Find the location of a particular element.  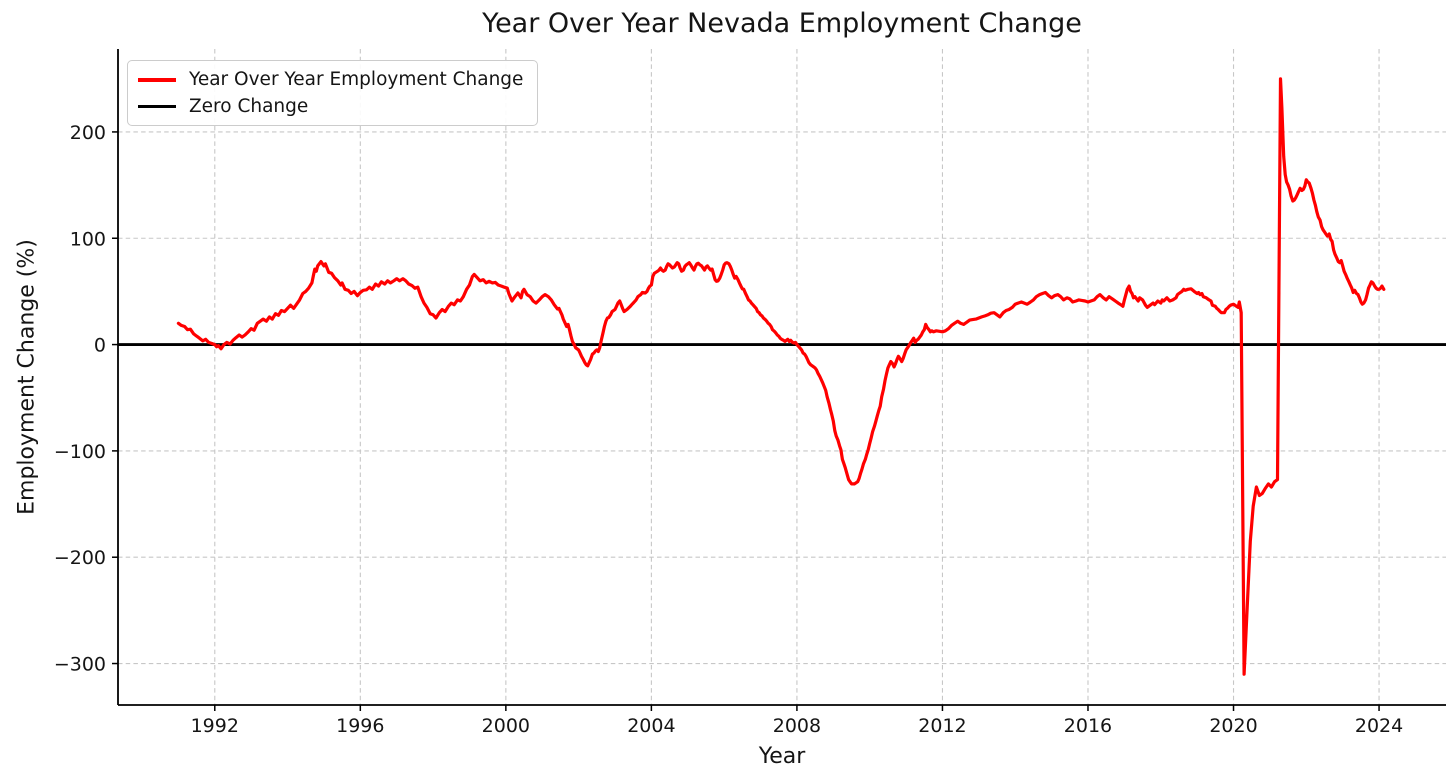

legend-label-zero-change: Zero Change is located at coordinates (249, 106).